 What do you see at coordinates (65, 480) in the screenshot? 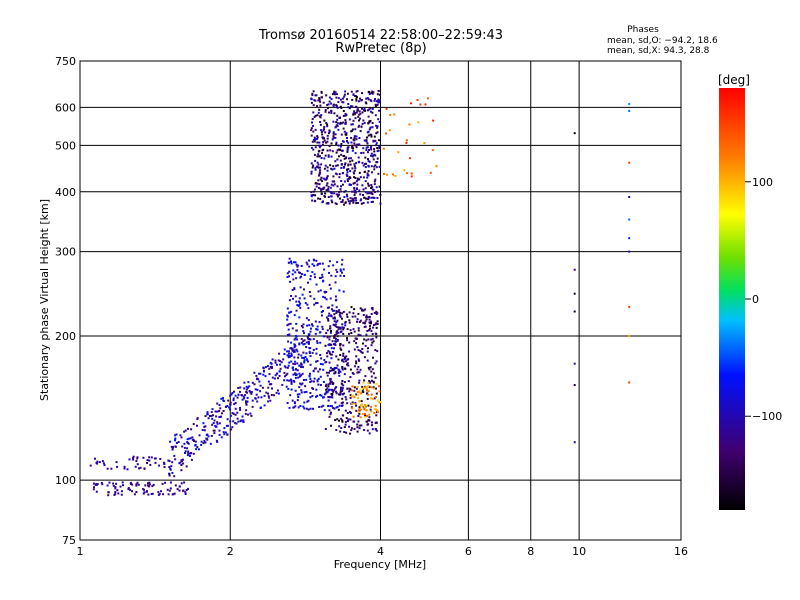
I see `y-tick-label: 100` at bounding box center [65, 480].